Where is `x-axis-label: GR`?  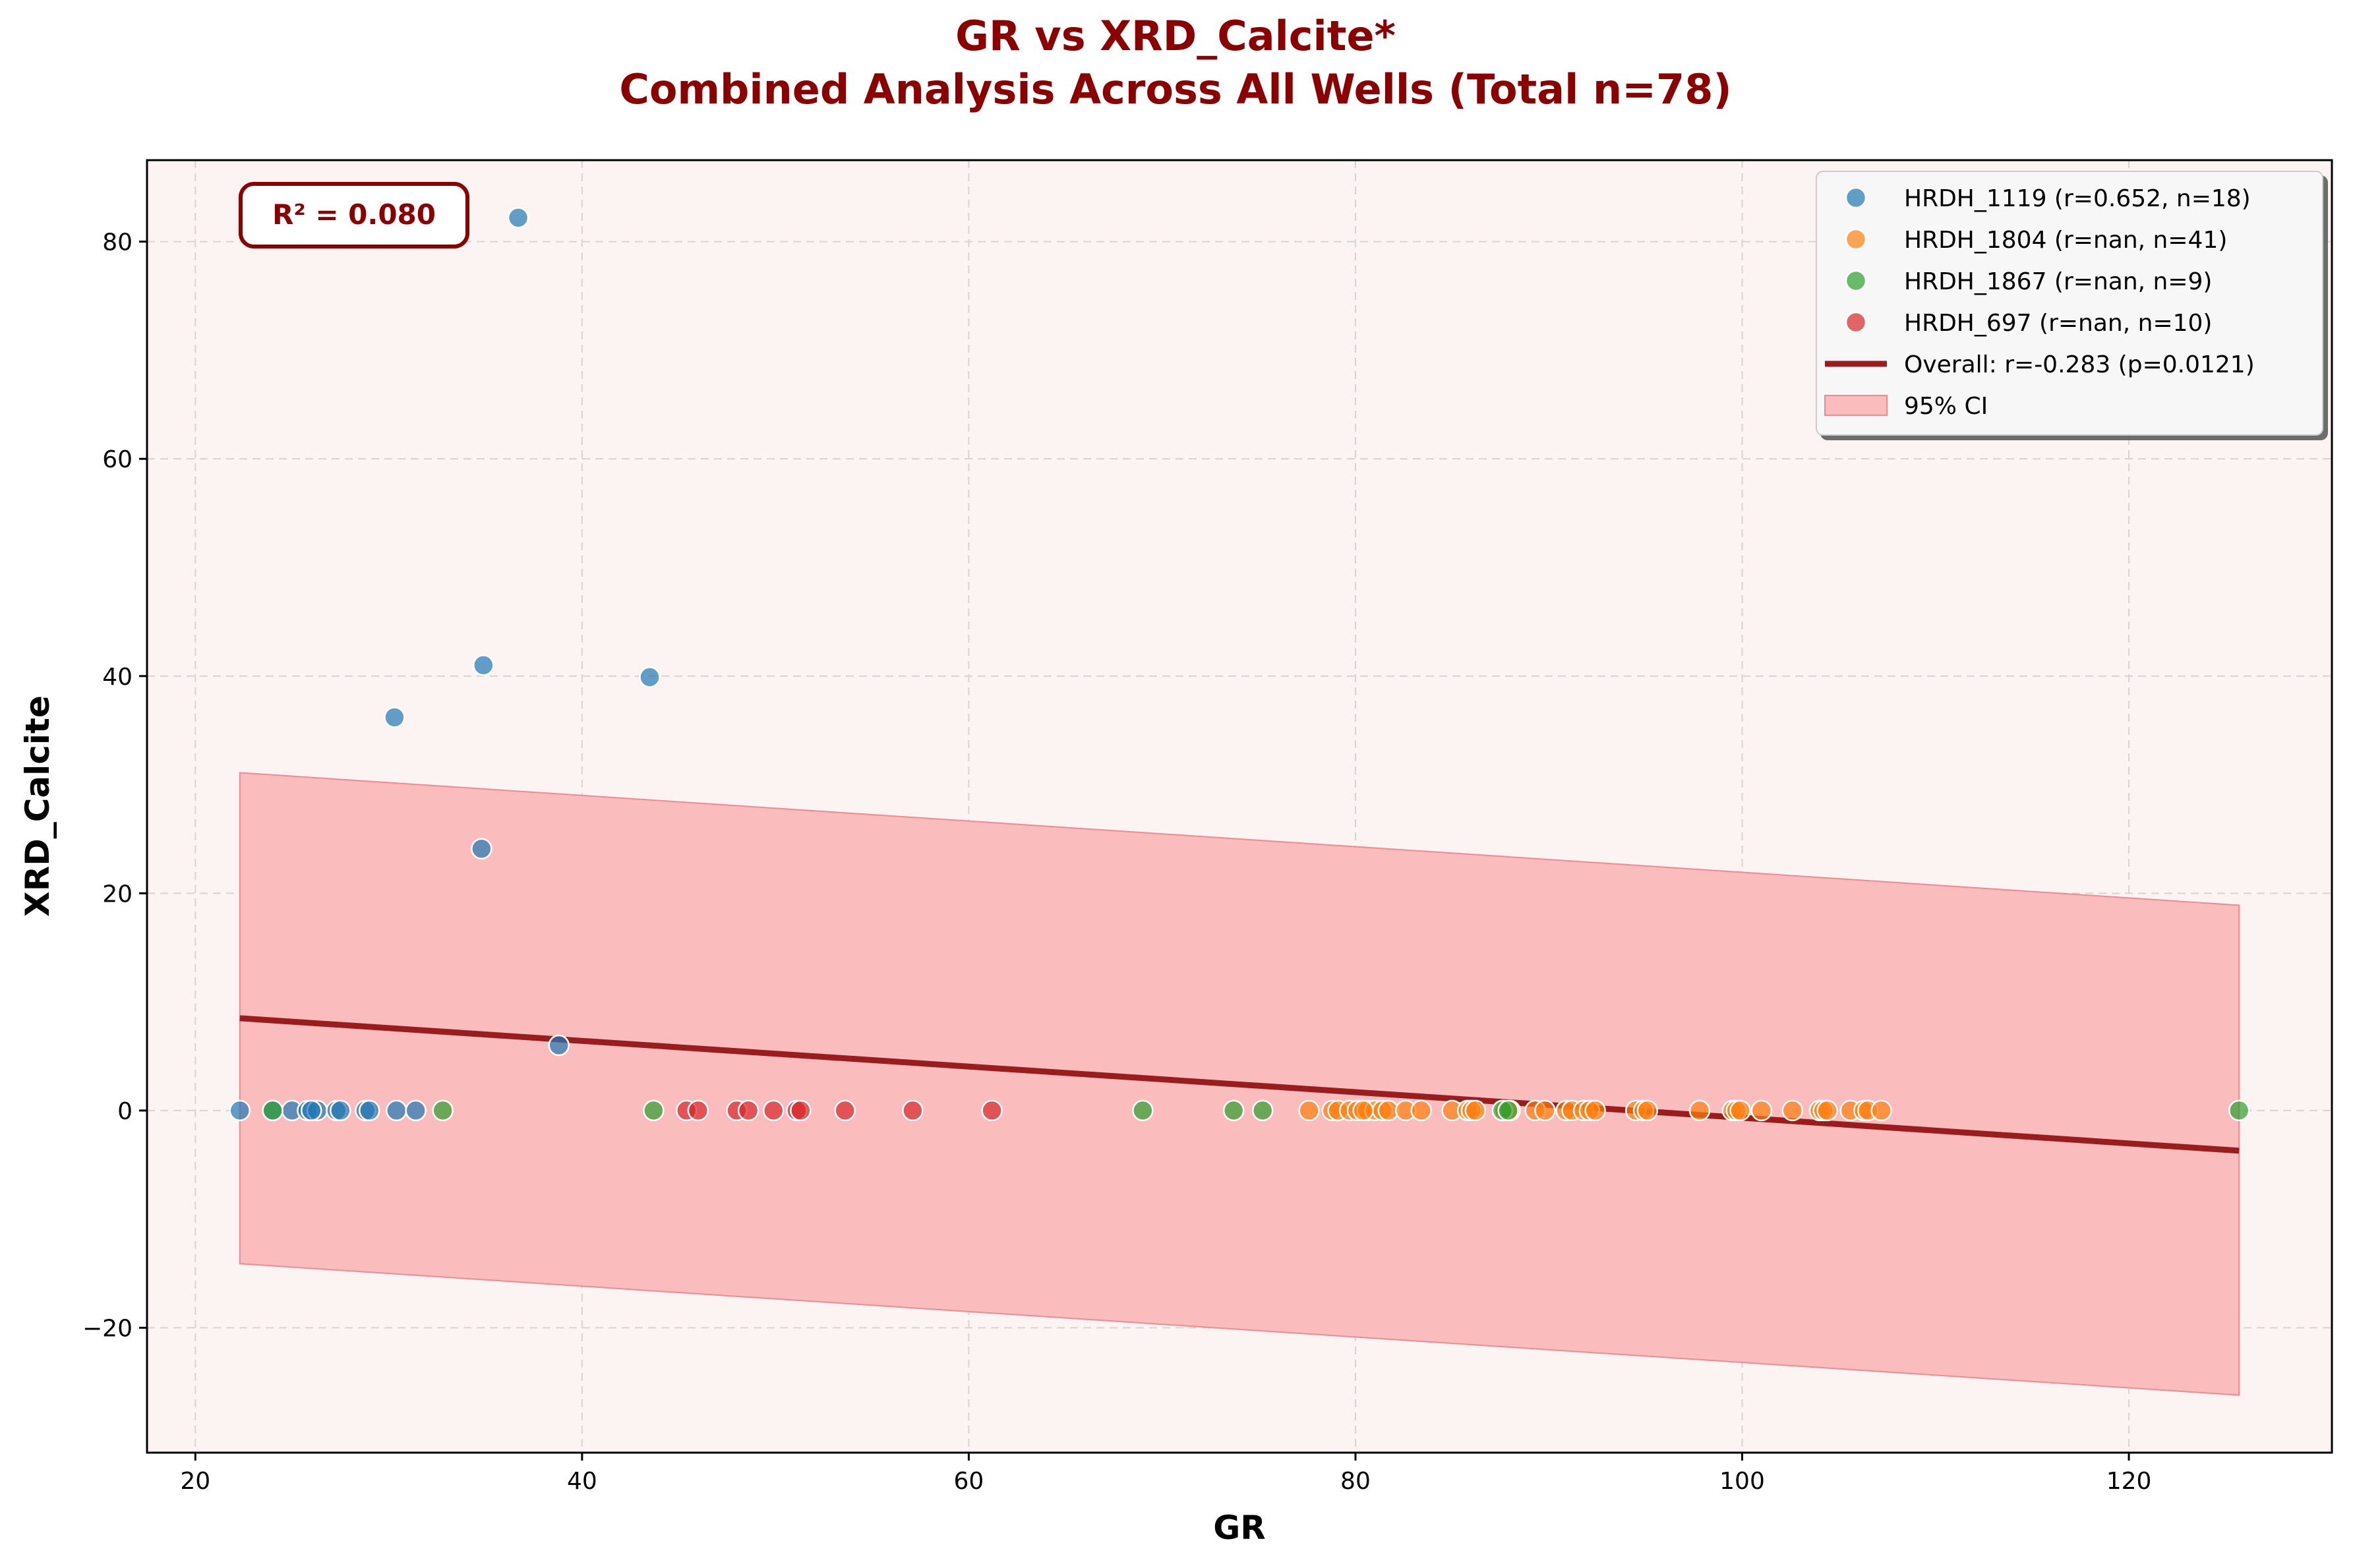 x-axis-label: GR is located at coordinates (1239, 1528).